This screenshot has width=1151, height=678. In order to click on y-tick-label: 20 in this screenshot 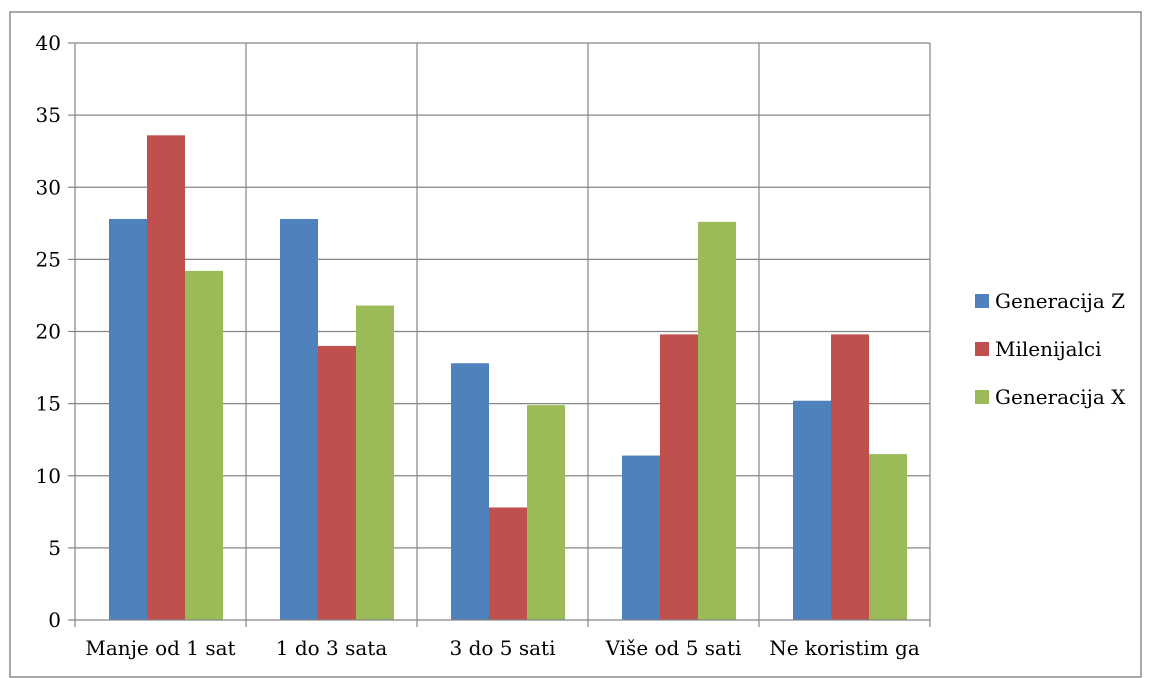, I will do `click(48, 332)`.